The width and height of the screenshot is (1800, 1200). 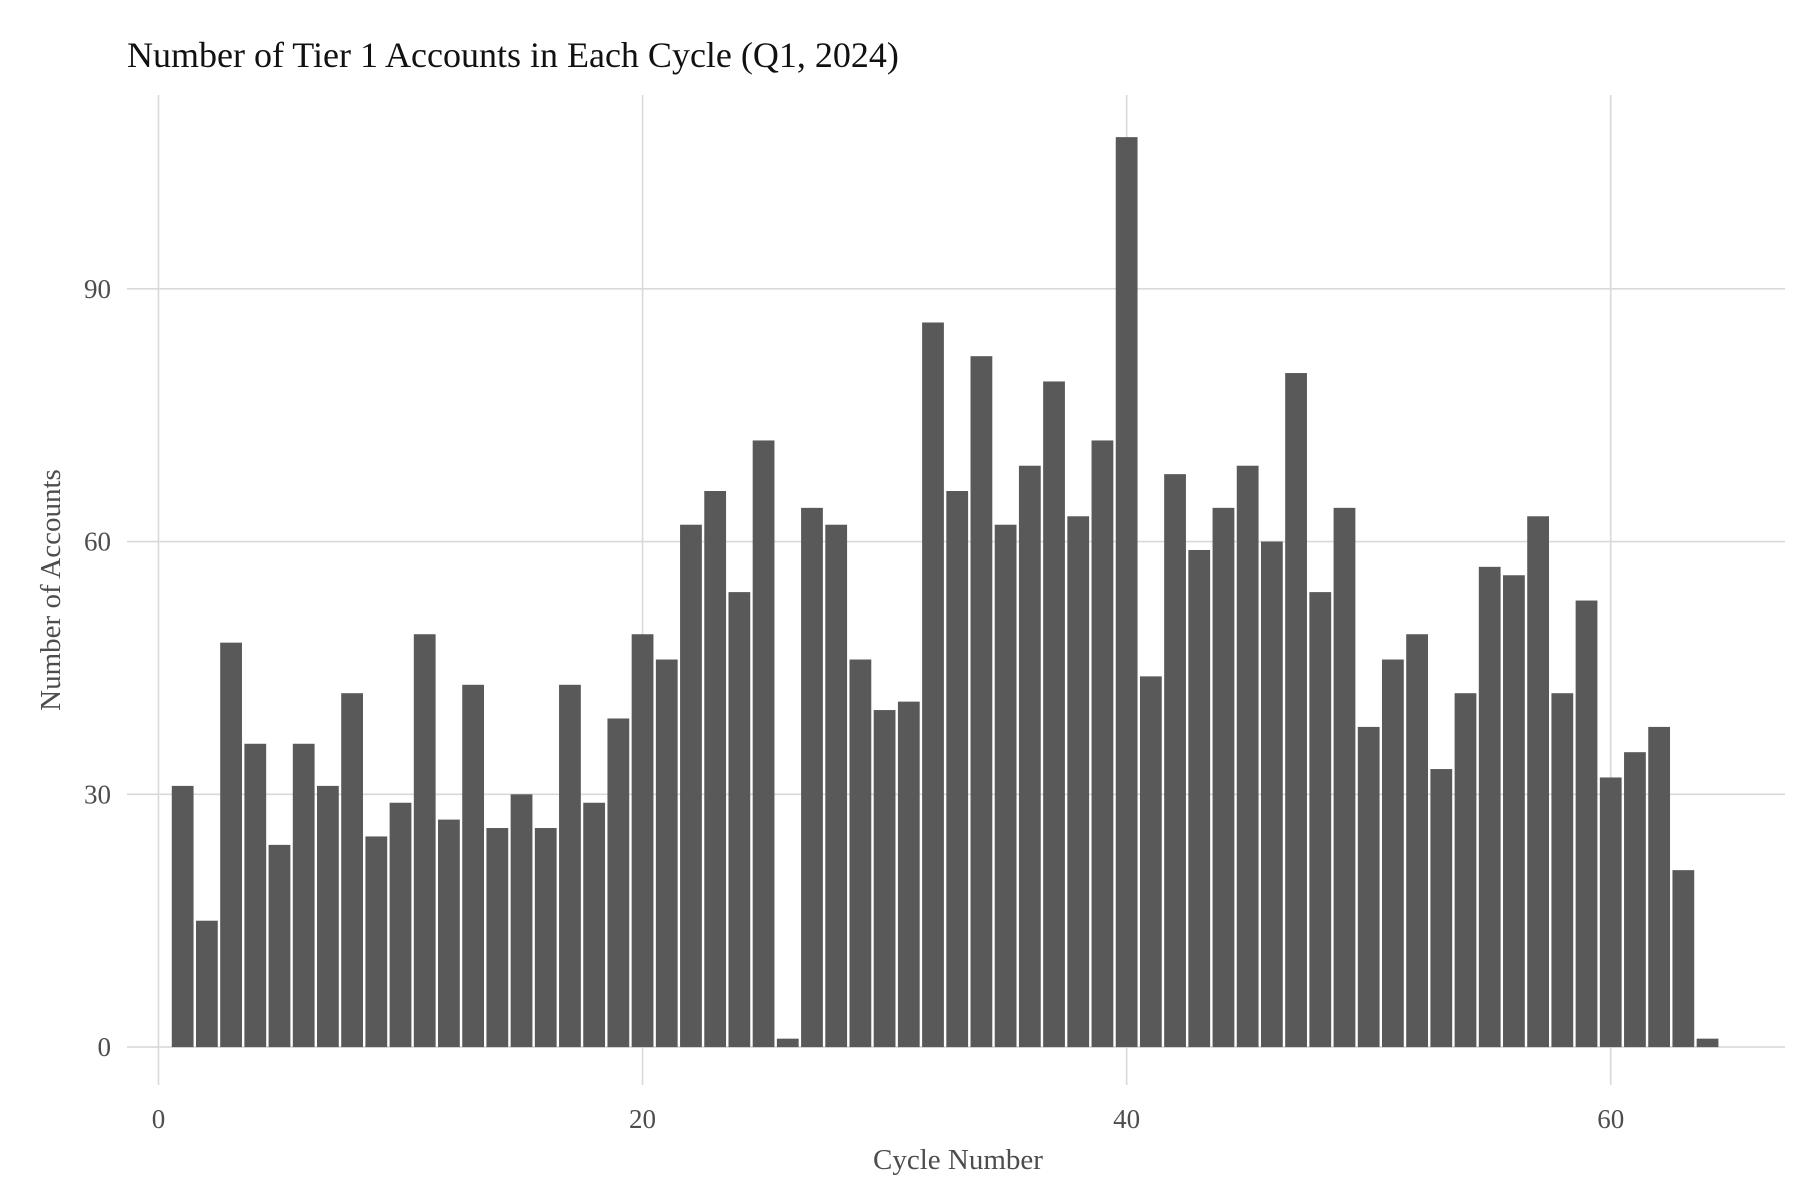 What do you see at coordinates (97, 542) in the screenshot?
I see `y-tick-label: 60` at bounding box center [97, 542].